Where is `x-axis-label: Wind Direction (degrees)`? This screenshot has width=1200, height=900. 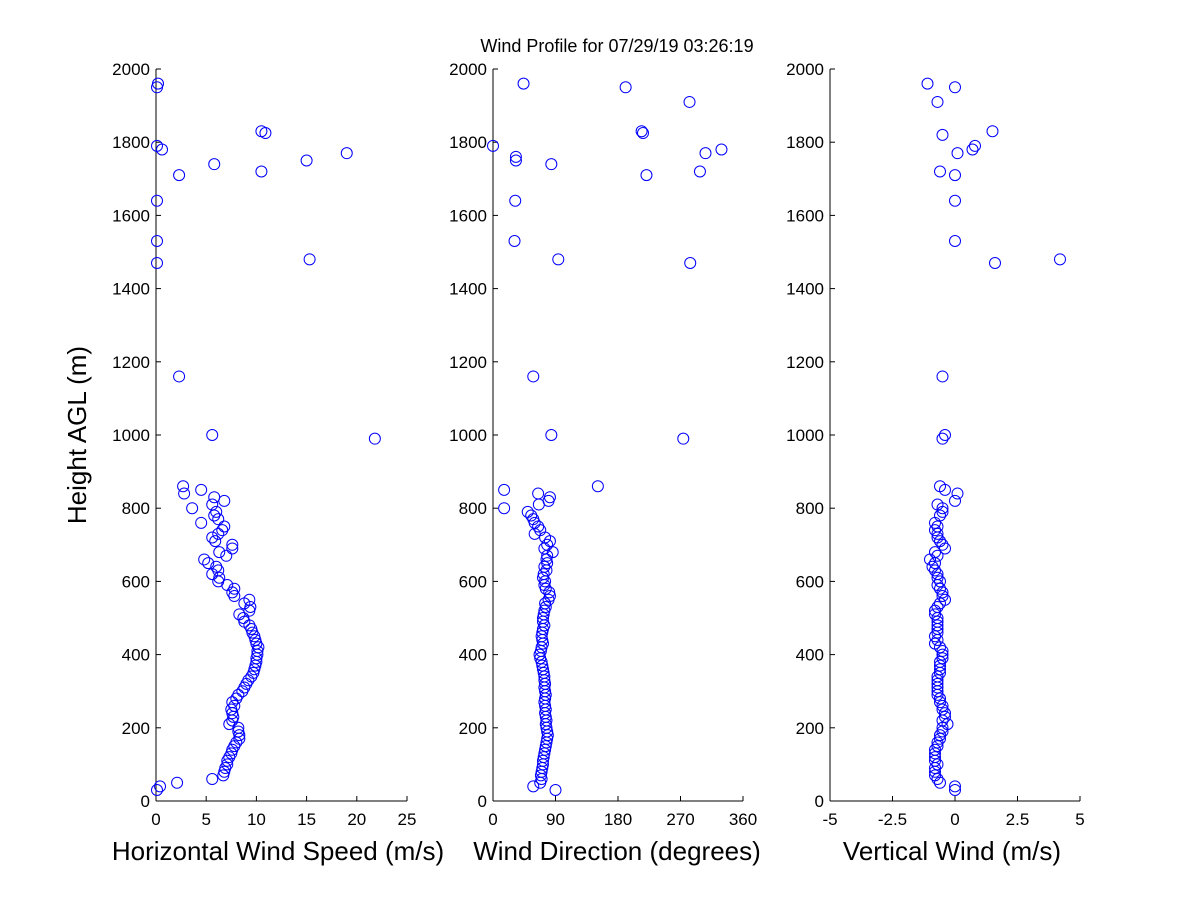
x-axis-label: Wind Direction (degrees) is located at coordinates (617, 851).